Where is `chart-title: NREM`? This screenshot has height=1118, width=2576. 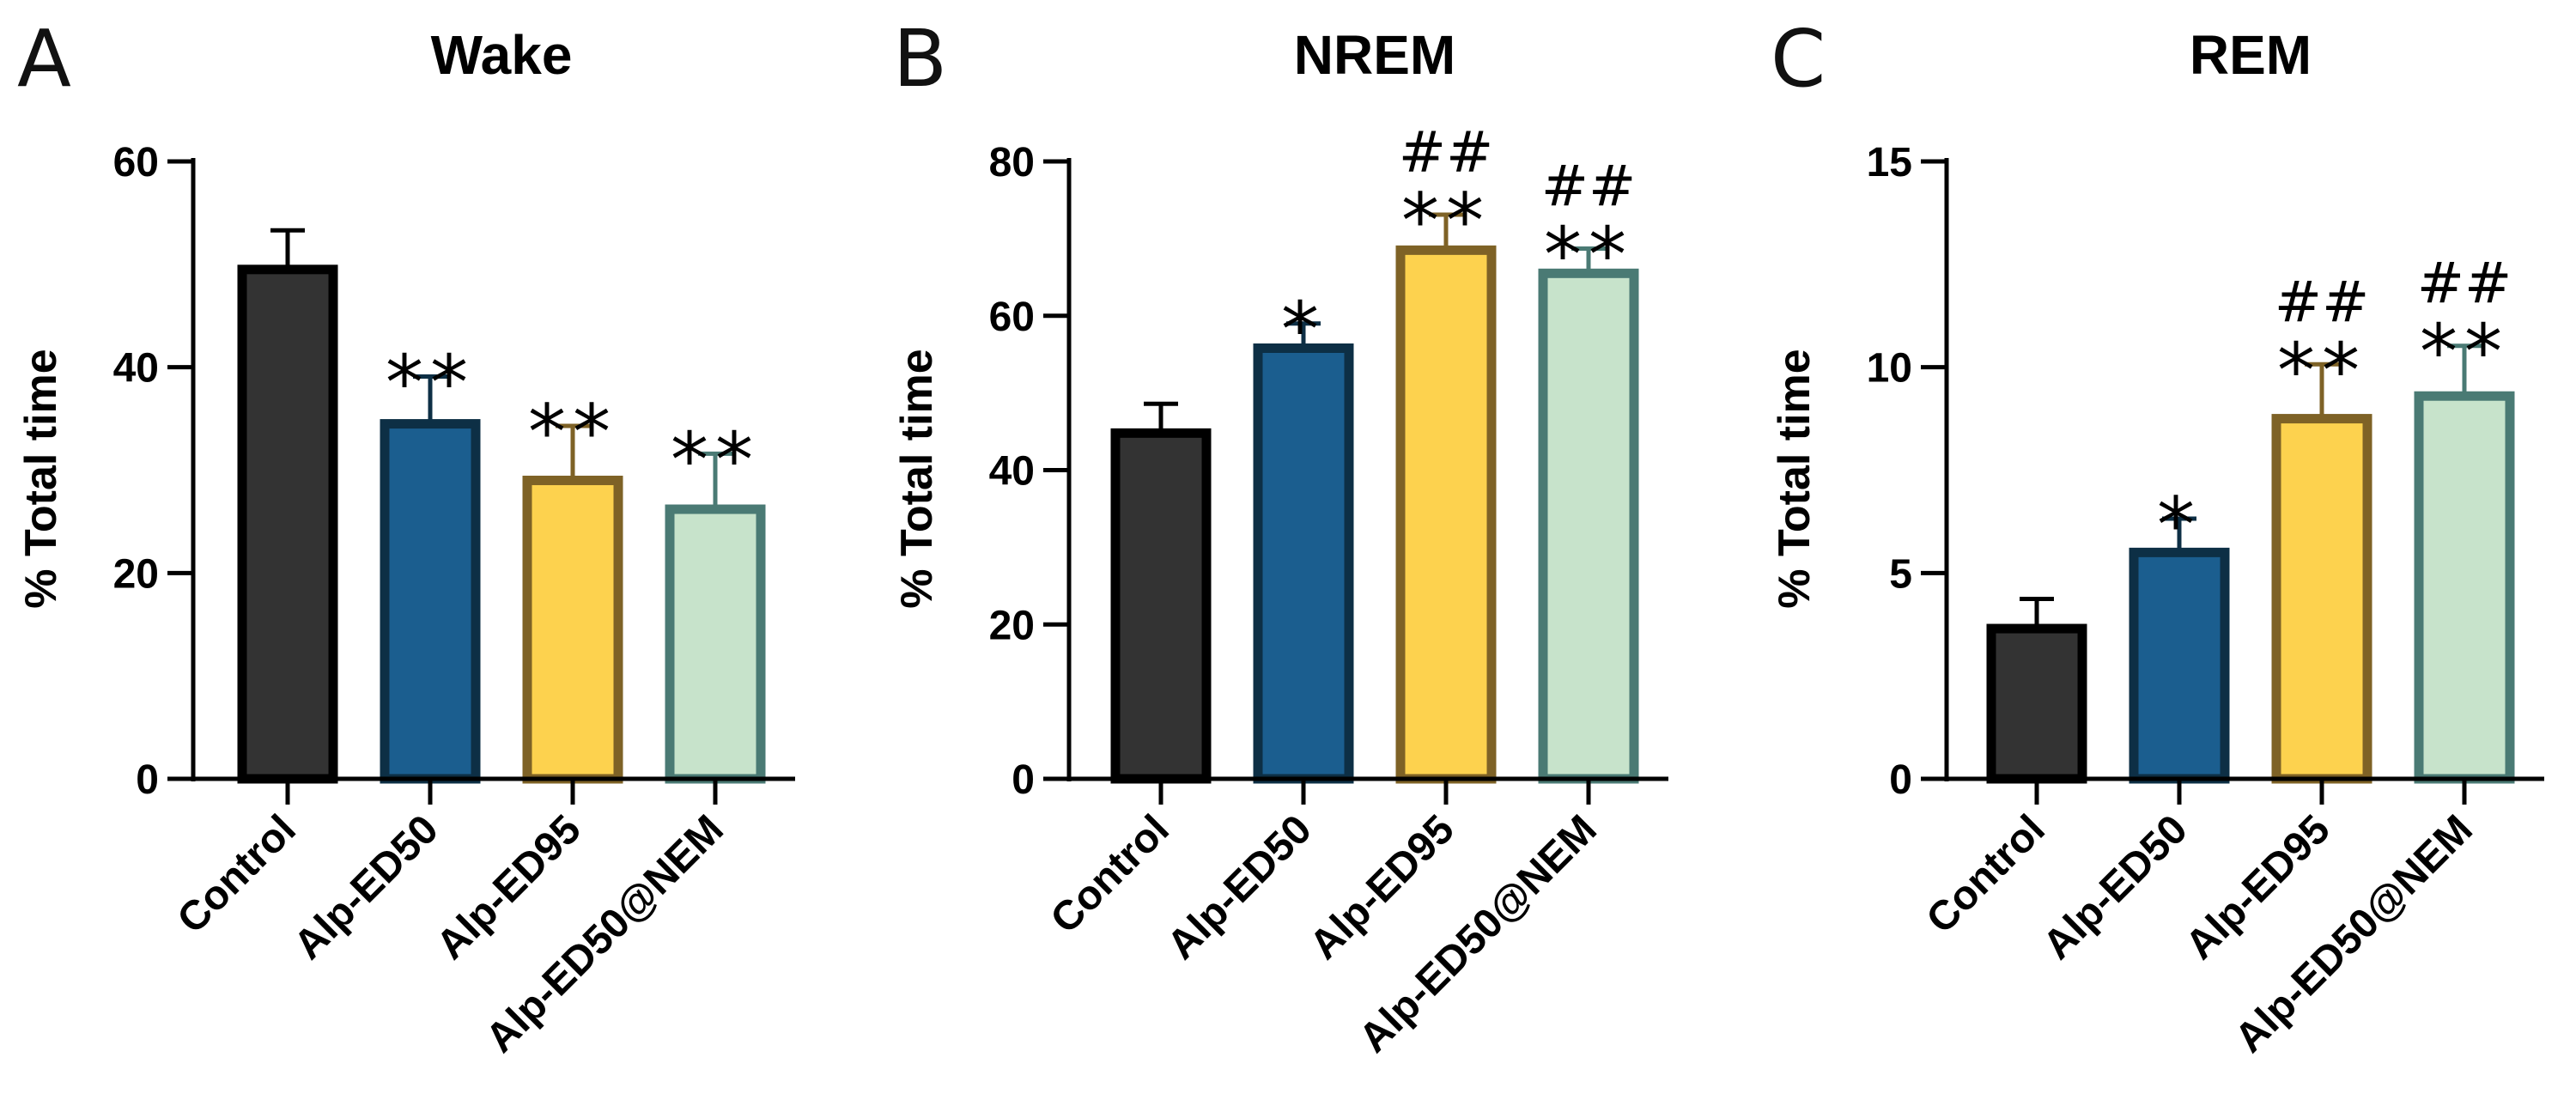
chart-title: NREM is located at coordinates (1374, 55).